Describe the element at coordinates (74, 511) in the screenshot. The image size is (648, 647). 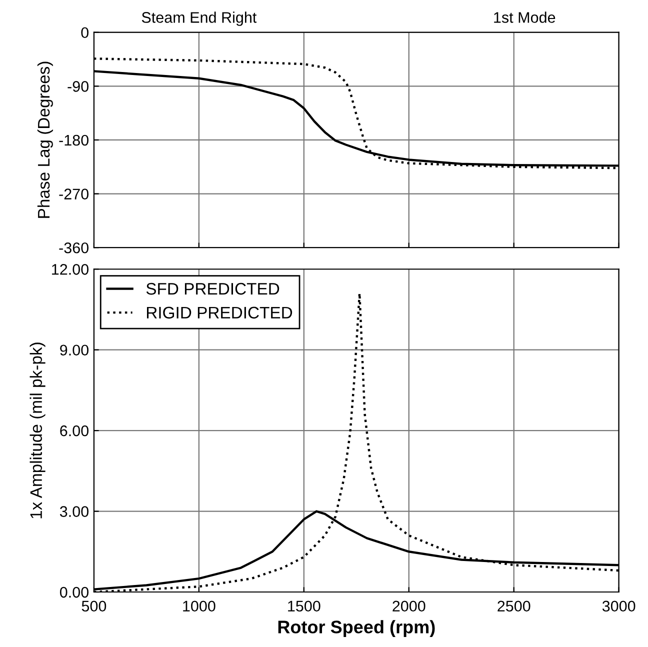
I see `y-tick-label: 3.00` at that location.